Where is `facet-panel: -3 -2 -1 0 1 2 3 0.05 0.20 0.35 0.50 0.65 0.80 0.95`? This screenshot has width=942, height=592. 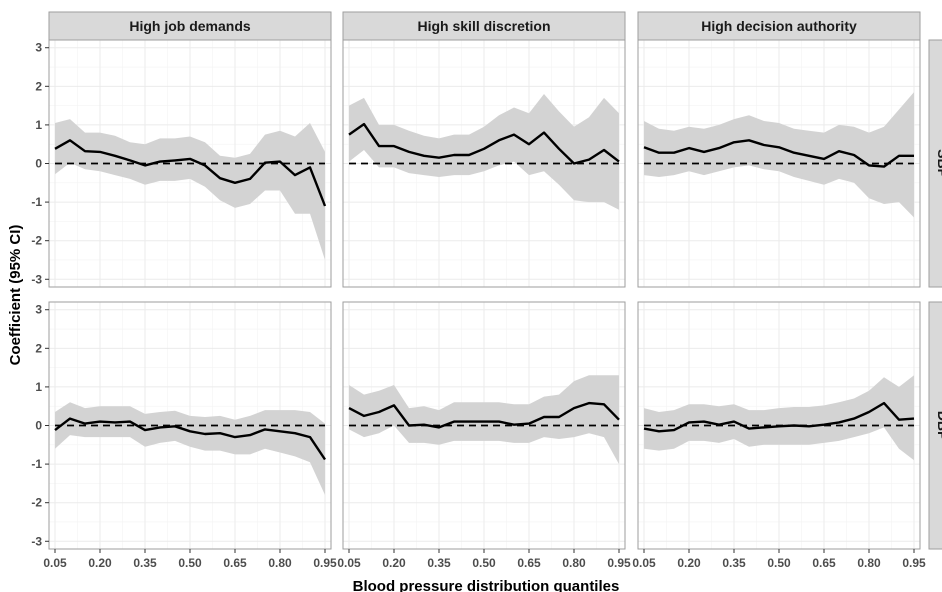 facet-panel: -3 -2 -1 0 1 2 3 0.05 0.20 0.35 0.50 0.65 0.80 0.95 is located at coordinates (184, 435).